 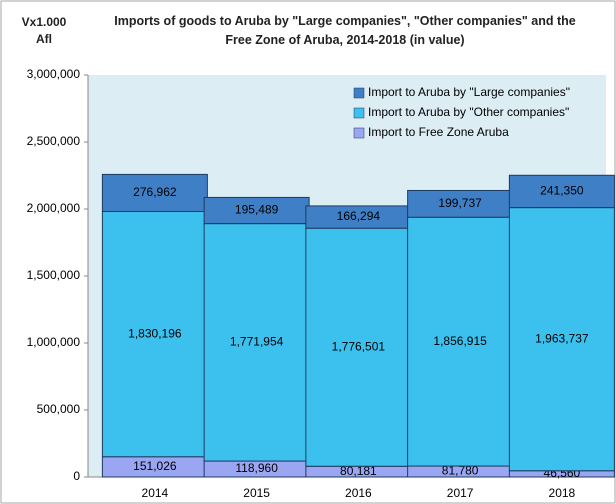 What do you see at coordinates (359, 346) in the screenshot?
I see `data-label: 1,776,501` at bounding box center [359, 346].